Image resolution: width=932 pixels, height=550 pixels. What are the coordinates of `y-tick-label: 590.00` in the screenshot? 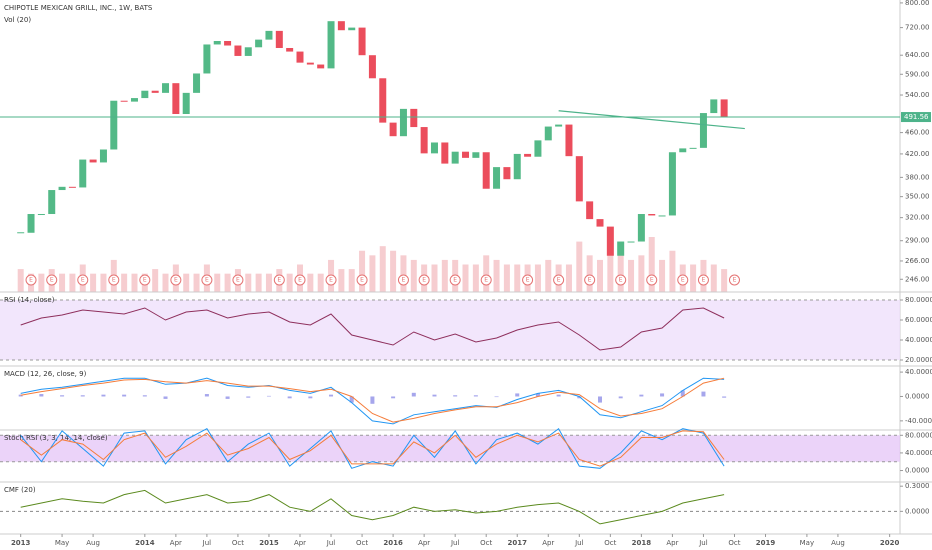 It's located at (917, 74).